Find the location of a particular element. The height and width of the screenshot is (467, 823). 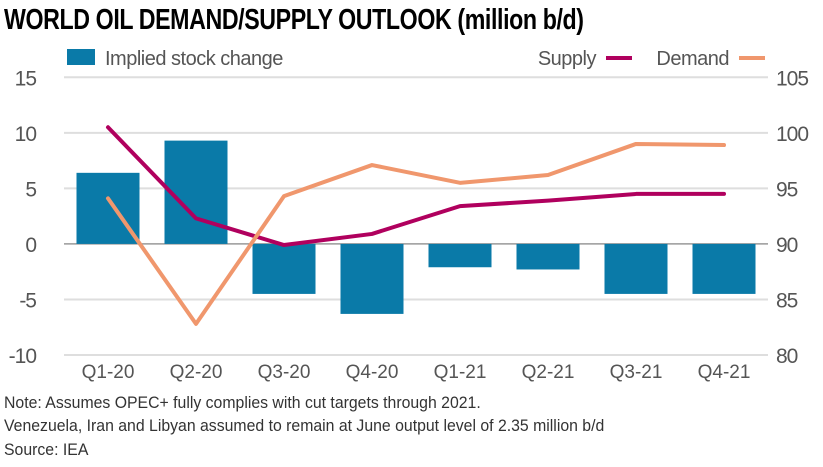

x-tick-label: Q4-21 is located at coordinates (724, 372).